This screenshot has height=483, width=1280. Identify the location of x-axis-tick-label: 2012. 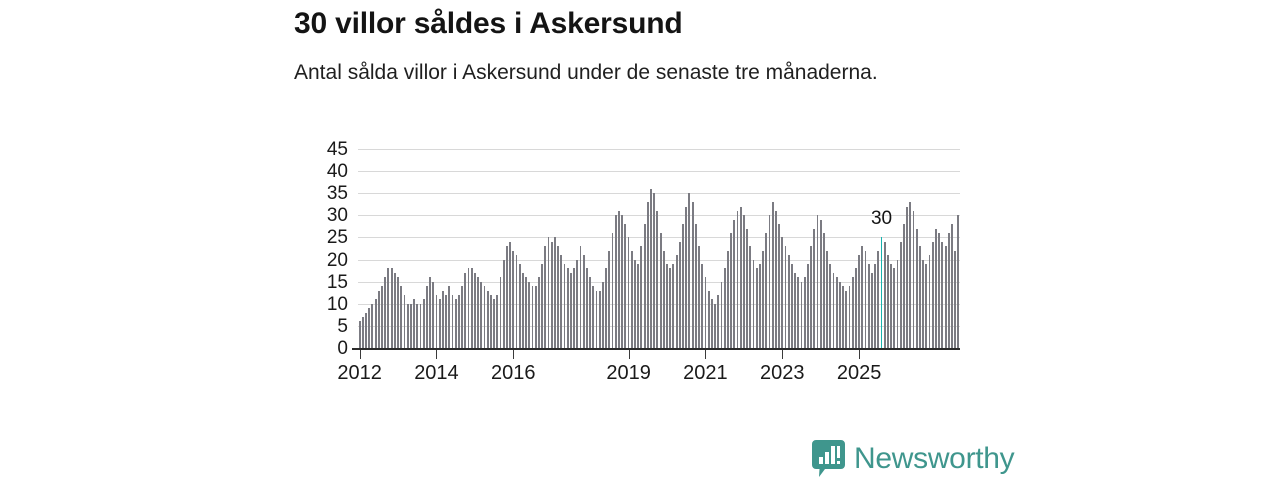
(359, 373).